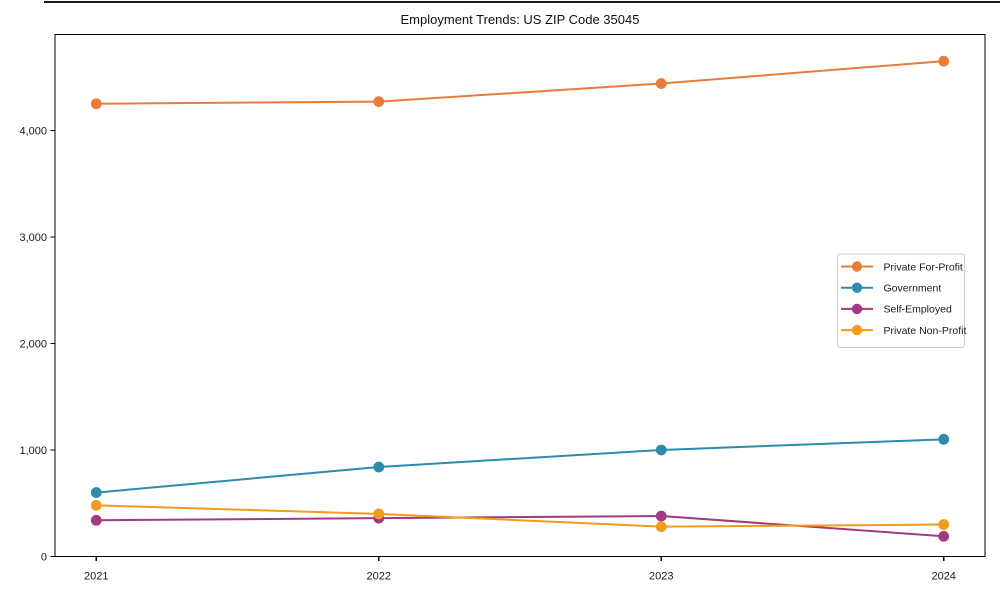  I want to click on y-tick-label: 4,000, so click(33, 131).